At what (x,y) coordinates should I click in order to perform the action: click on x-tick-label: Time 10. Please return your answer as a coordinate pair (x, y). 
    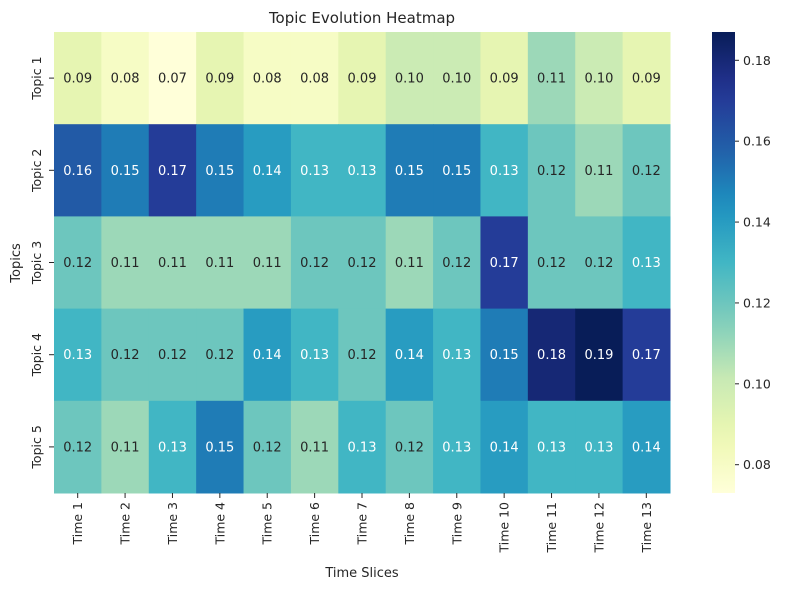
    Looking at the image, I should click on (504, 528).